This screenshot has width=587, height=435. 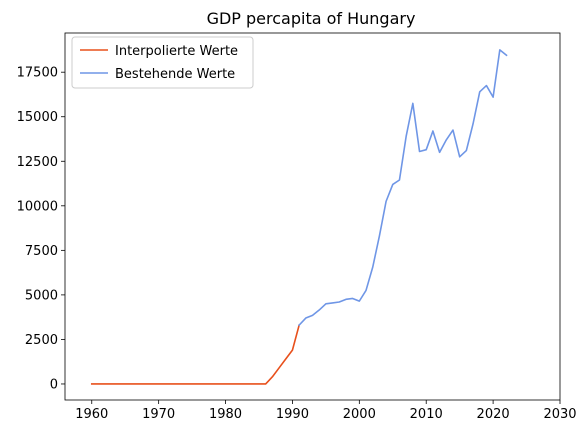 I want to click on x-tick-label: 1970, so click(x=158, y=414).